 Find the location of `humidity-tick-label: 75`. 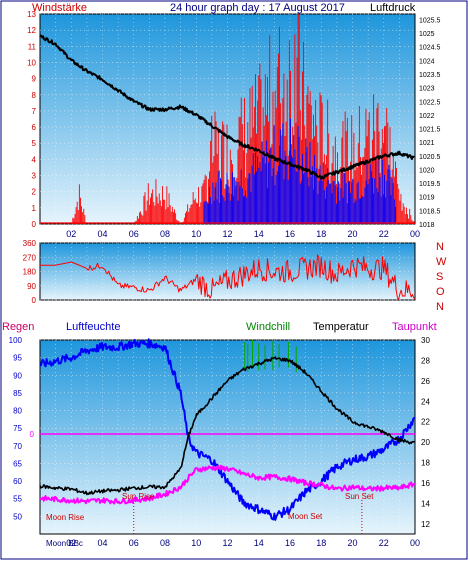

humidity-tick-label: 75 is located at coordinates (17, 428).